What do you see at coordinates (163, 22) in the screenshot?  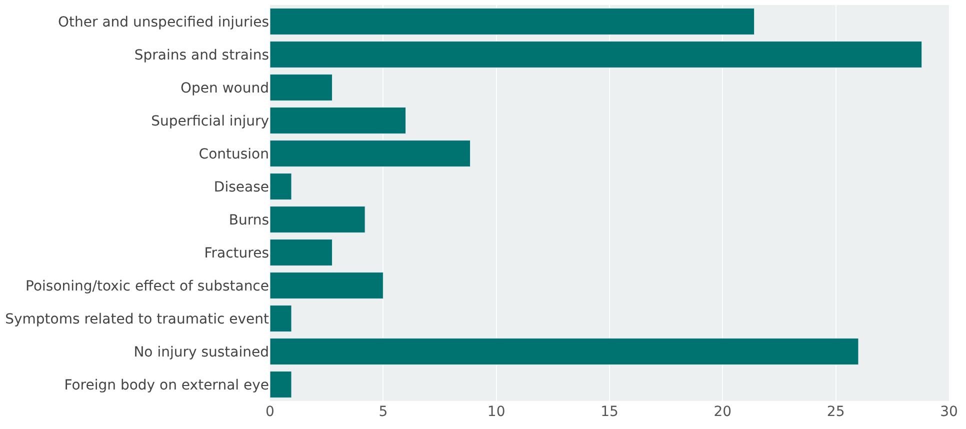 I see `y-tick-label: Other and unspecified injuries` at bounding box center [163, 22].